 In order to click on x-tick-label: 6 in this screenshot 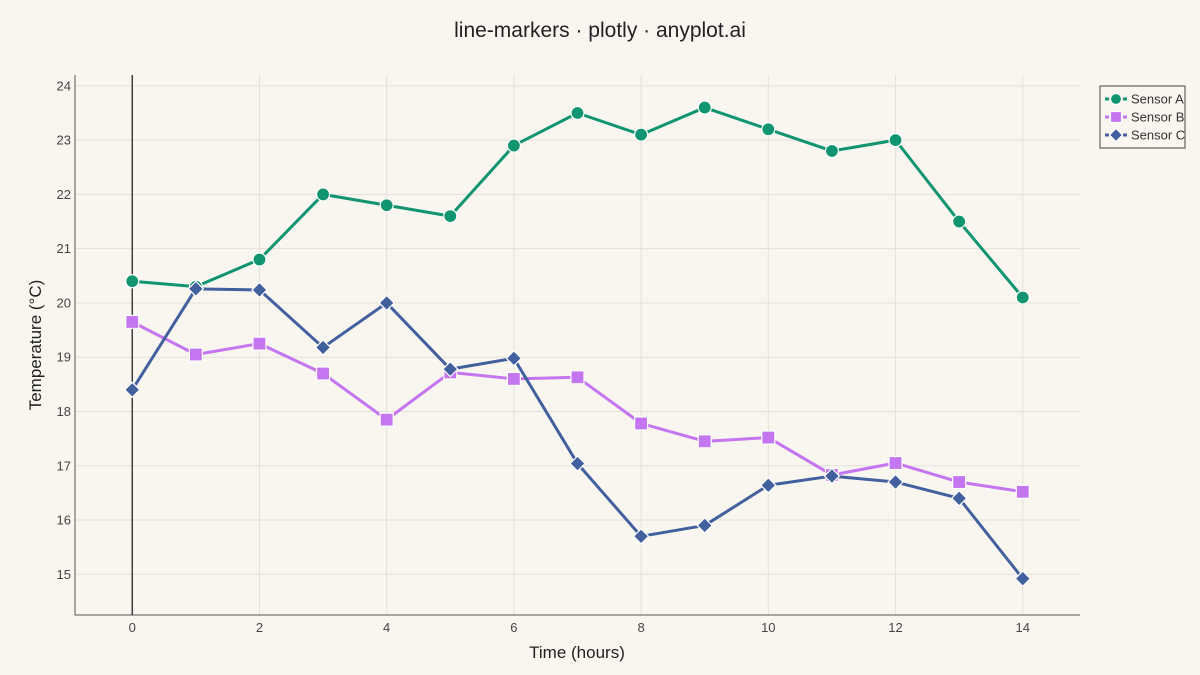, I will do `click(513, 627)`.